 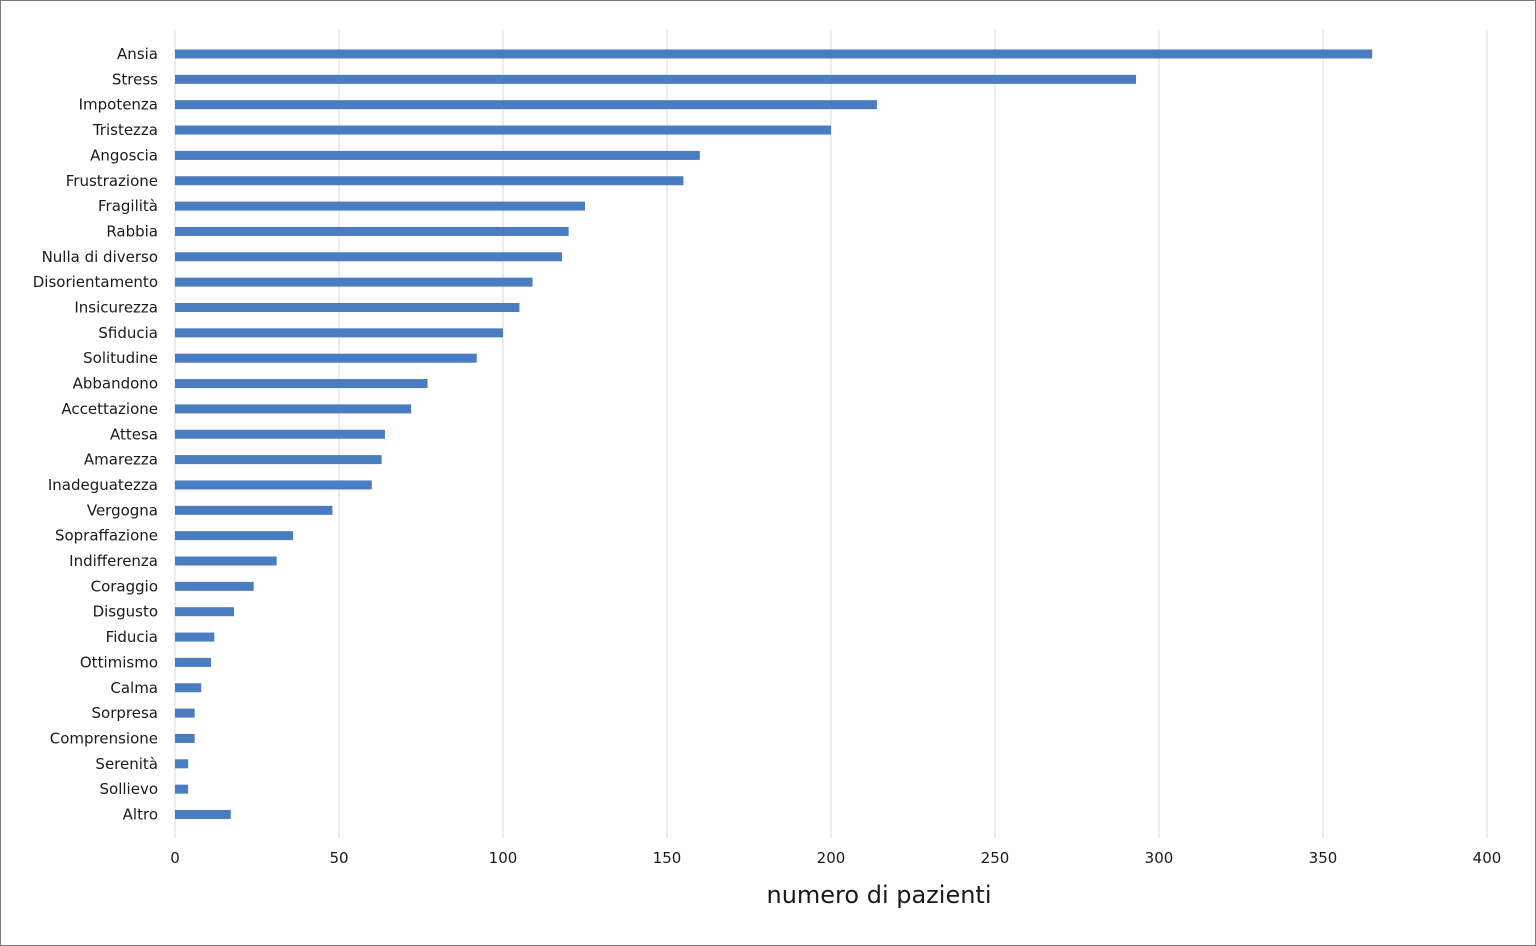 I want to click on x-tick-labels: 0 50 100 150 200 250 300 350 400, so click(x=835, y=858).